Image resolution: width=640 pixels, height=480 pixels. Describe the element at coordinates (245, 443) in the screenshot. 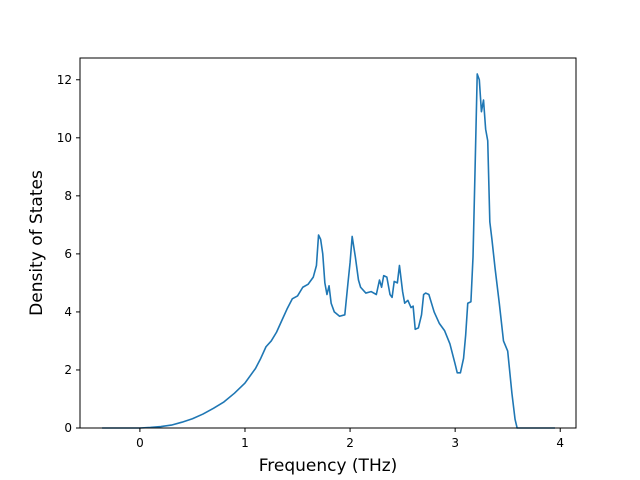

I see `x-tick-label: 1` at that location.